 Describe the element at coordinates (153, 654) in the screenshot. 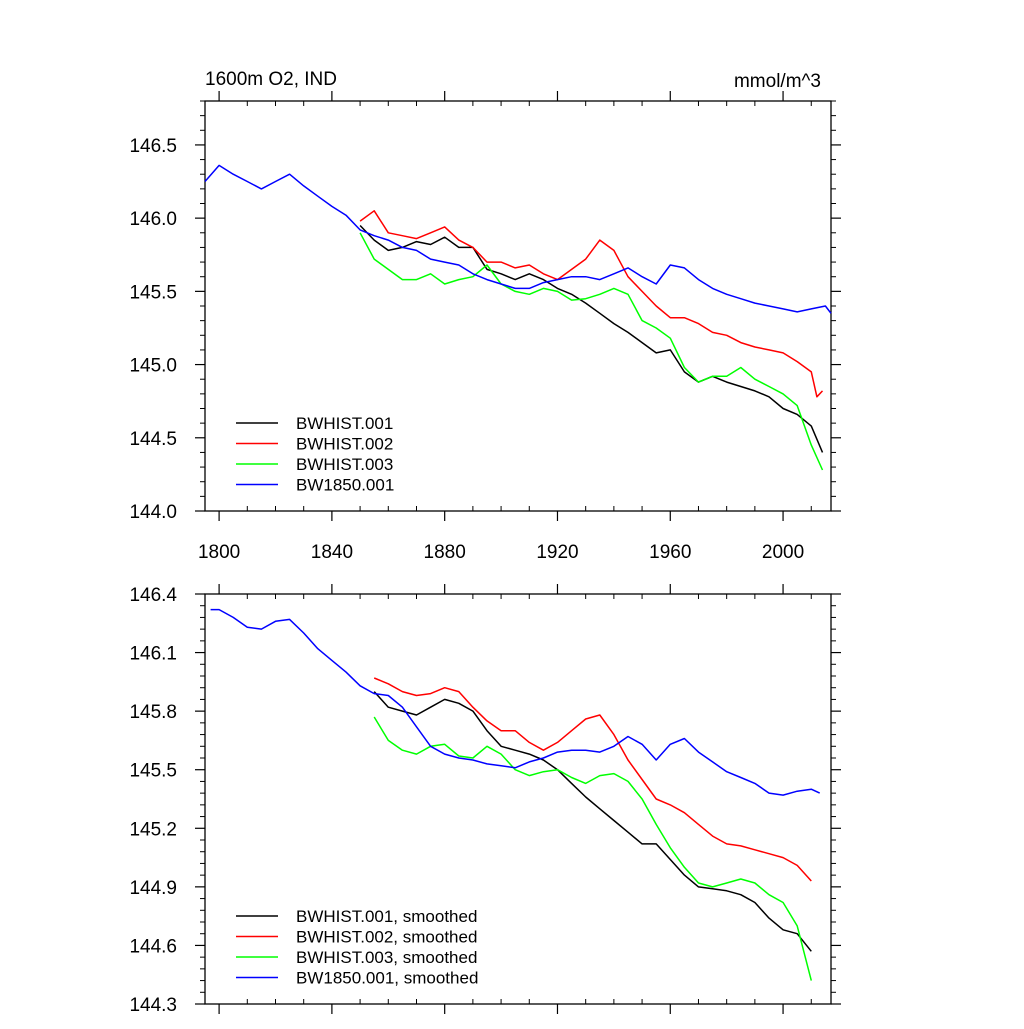

I see `y-tick-label: 146.1` at that location.